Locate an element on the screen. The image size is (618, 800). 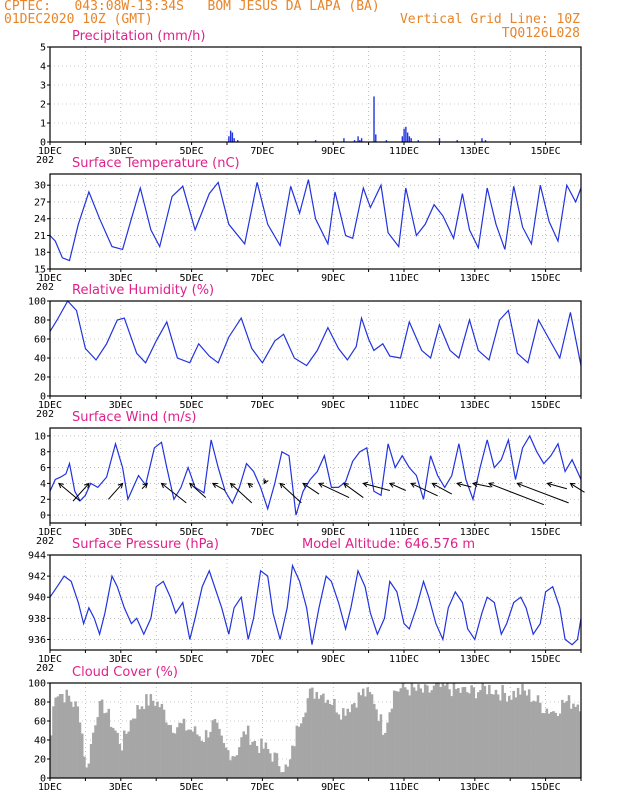
x-tick-label: 5DEC is located at coordinates (192, 405).